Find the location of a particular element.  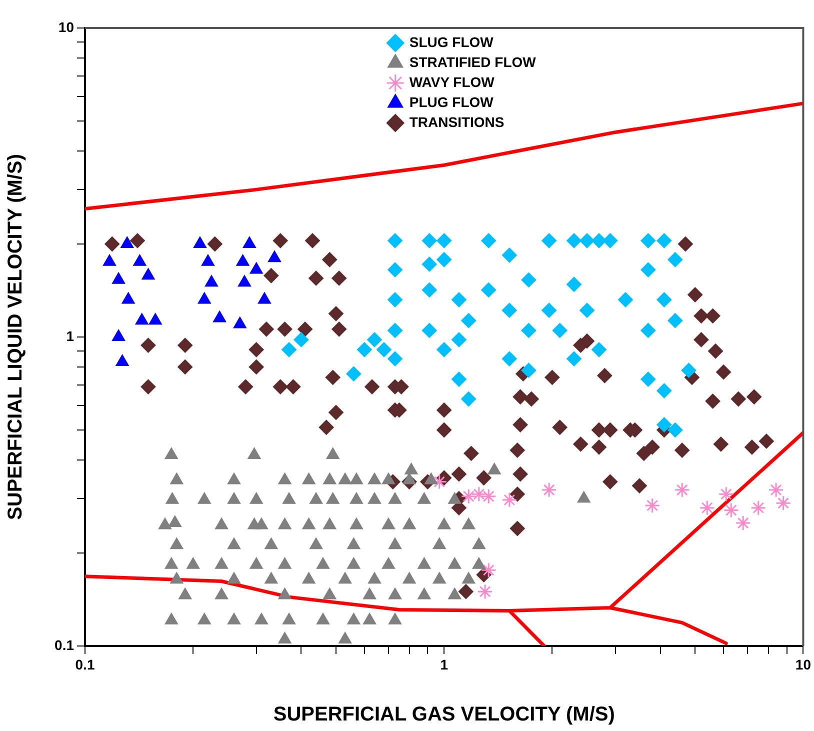

y-tick-label: 1 is located at coordinates (70, 336).